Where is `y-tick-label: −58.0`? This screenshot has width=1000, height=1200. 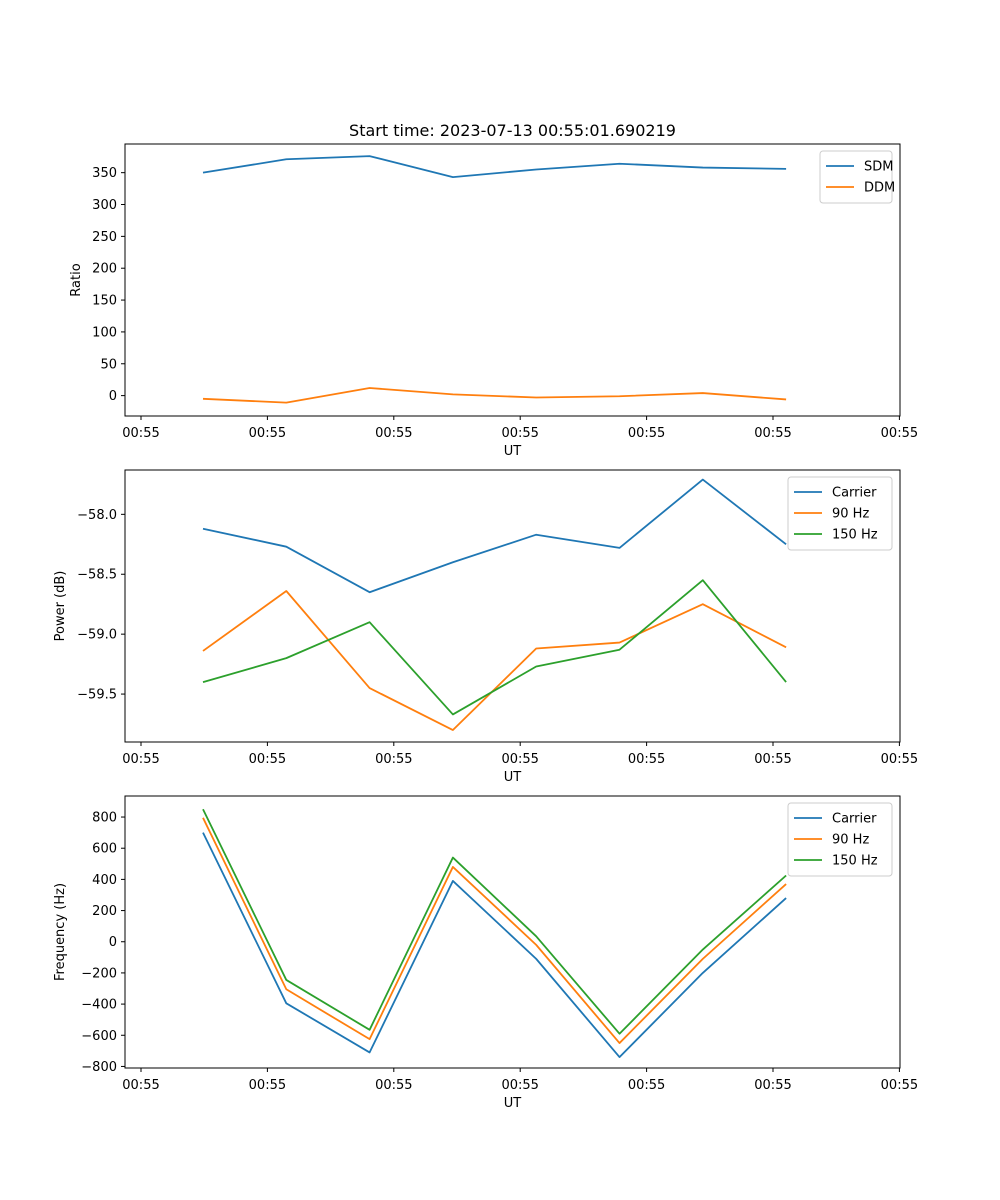
y-tick-label: −58.0 is located at coordinates (97, 515).